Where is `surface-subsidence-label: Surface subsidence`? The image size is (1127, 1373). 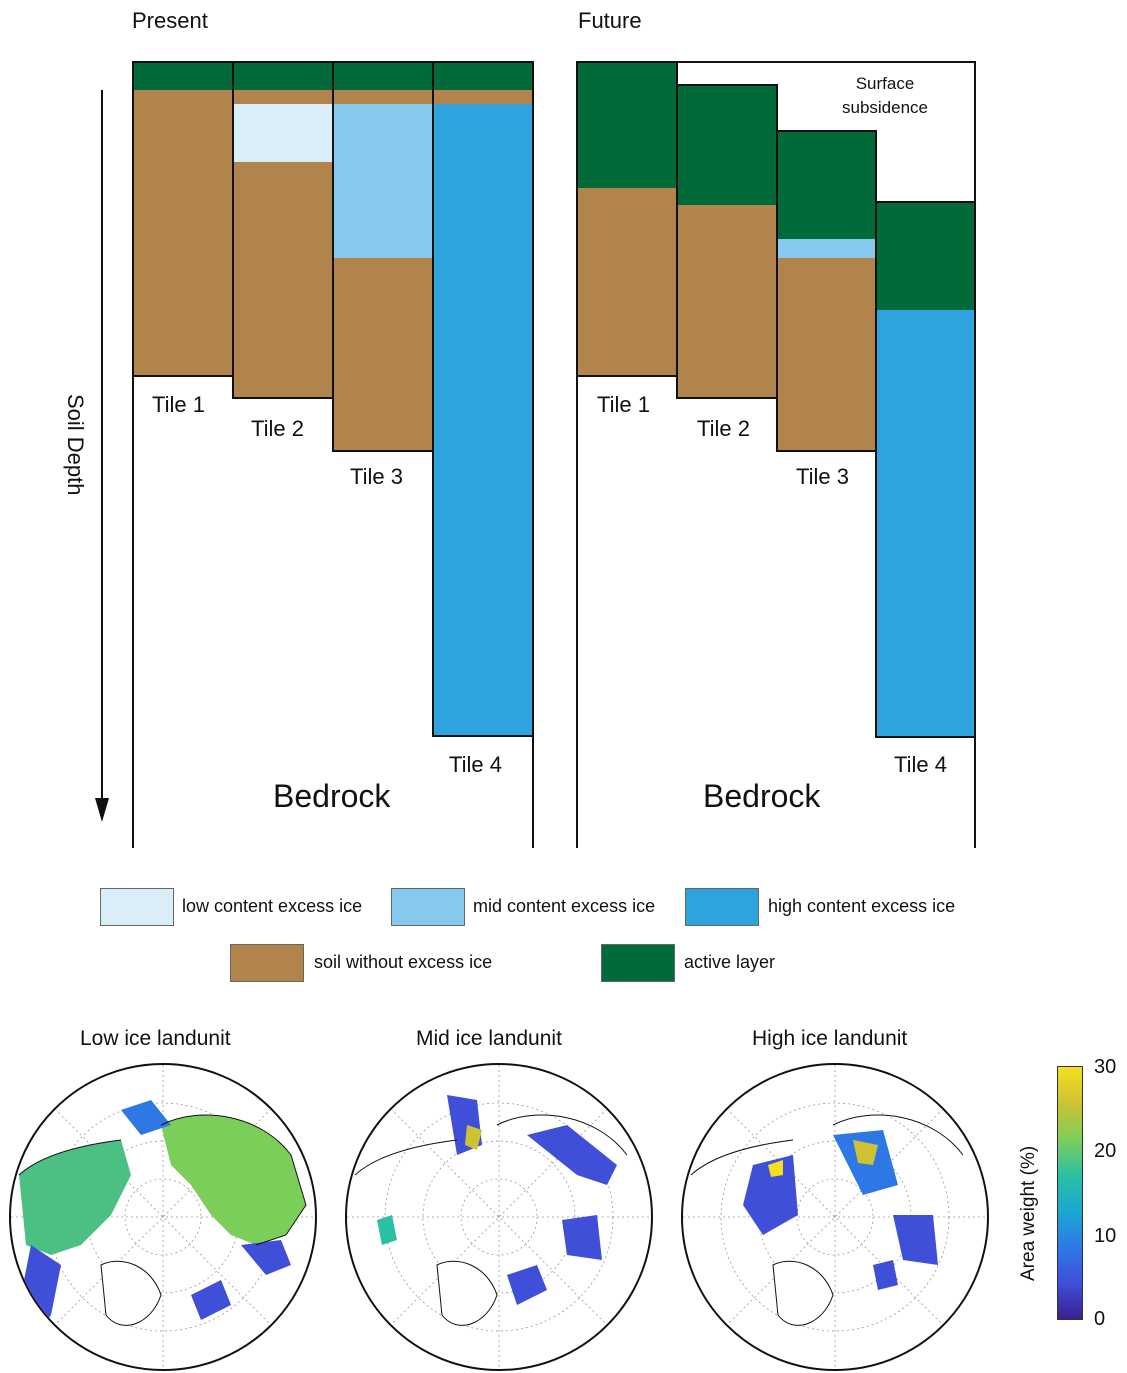
surface-subsidence-label: Surface subsidence is located at coordinates (885, 96).